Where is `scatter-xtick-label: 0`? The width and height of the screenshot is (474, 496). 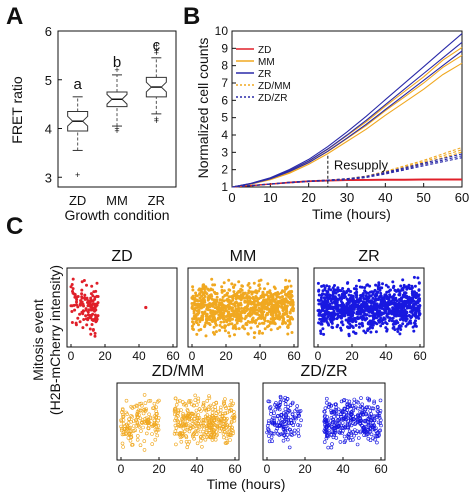 scatter-xtick-label: 0 is located at coordinates (71, 356).